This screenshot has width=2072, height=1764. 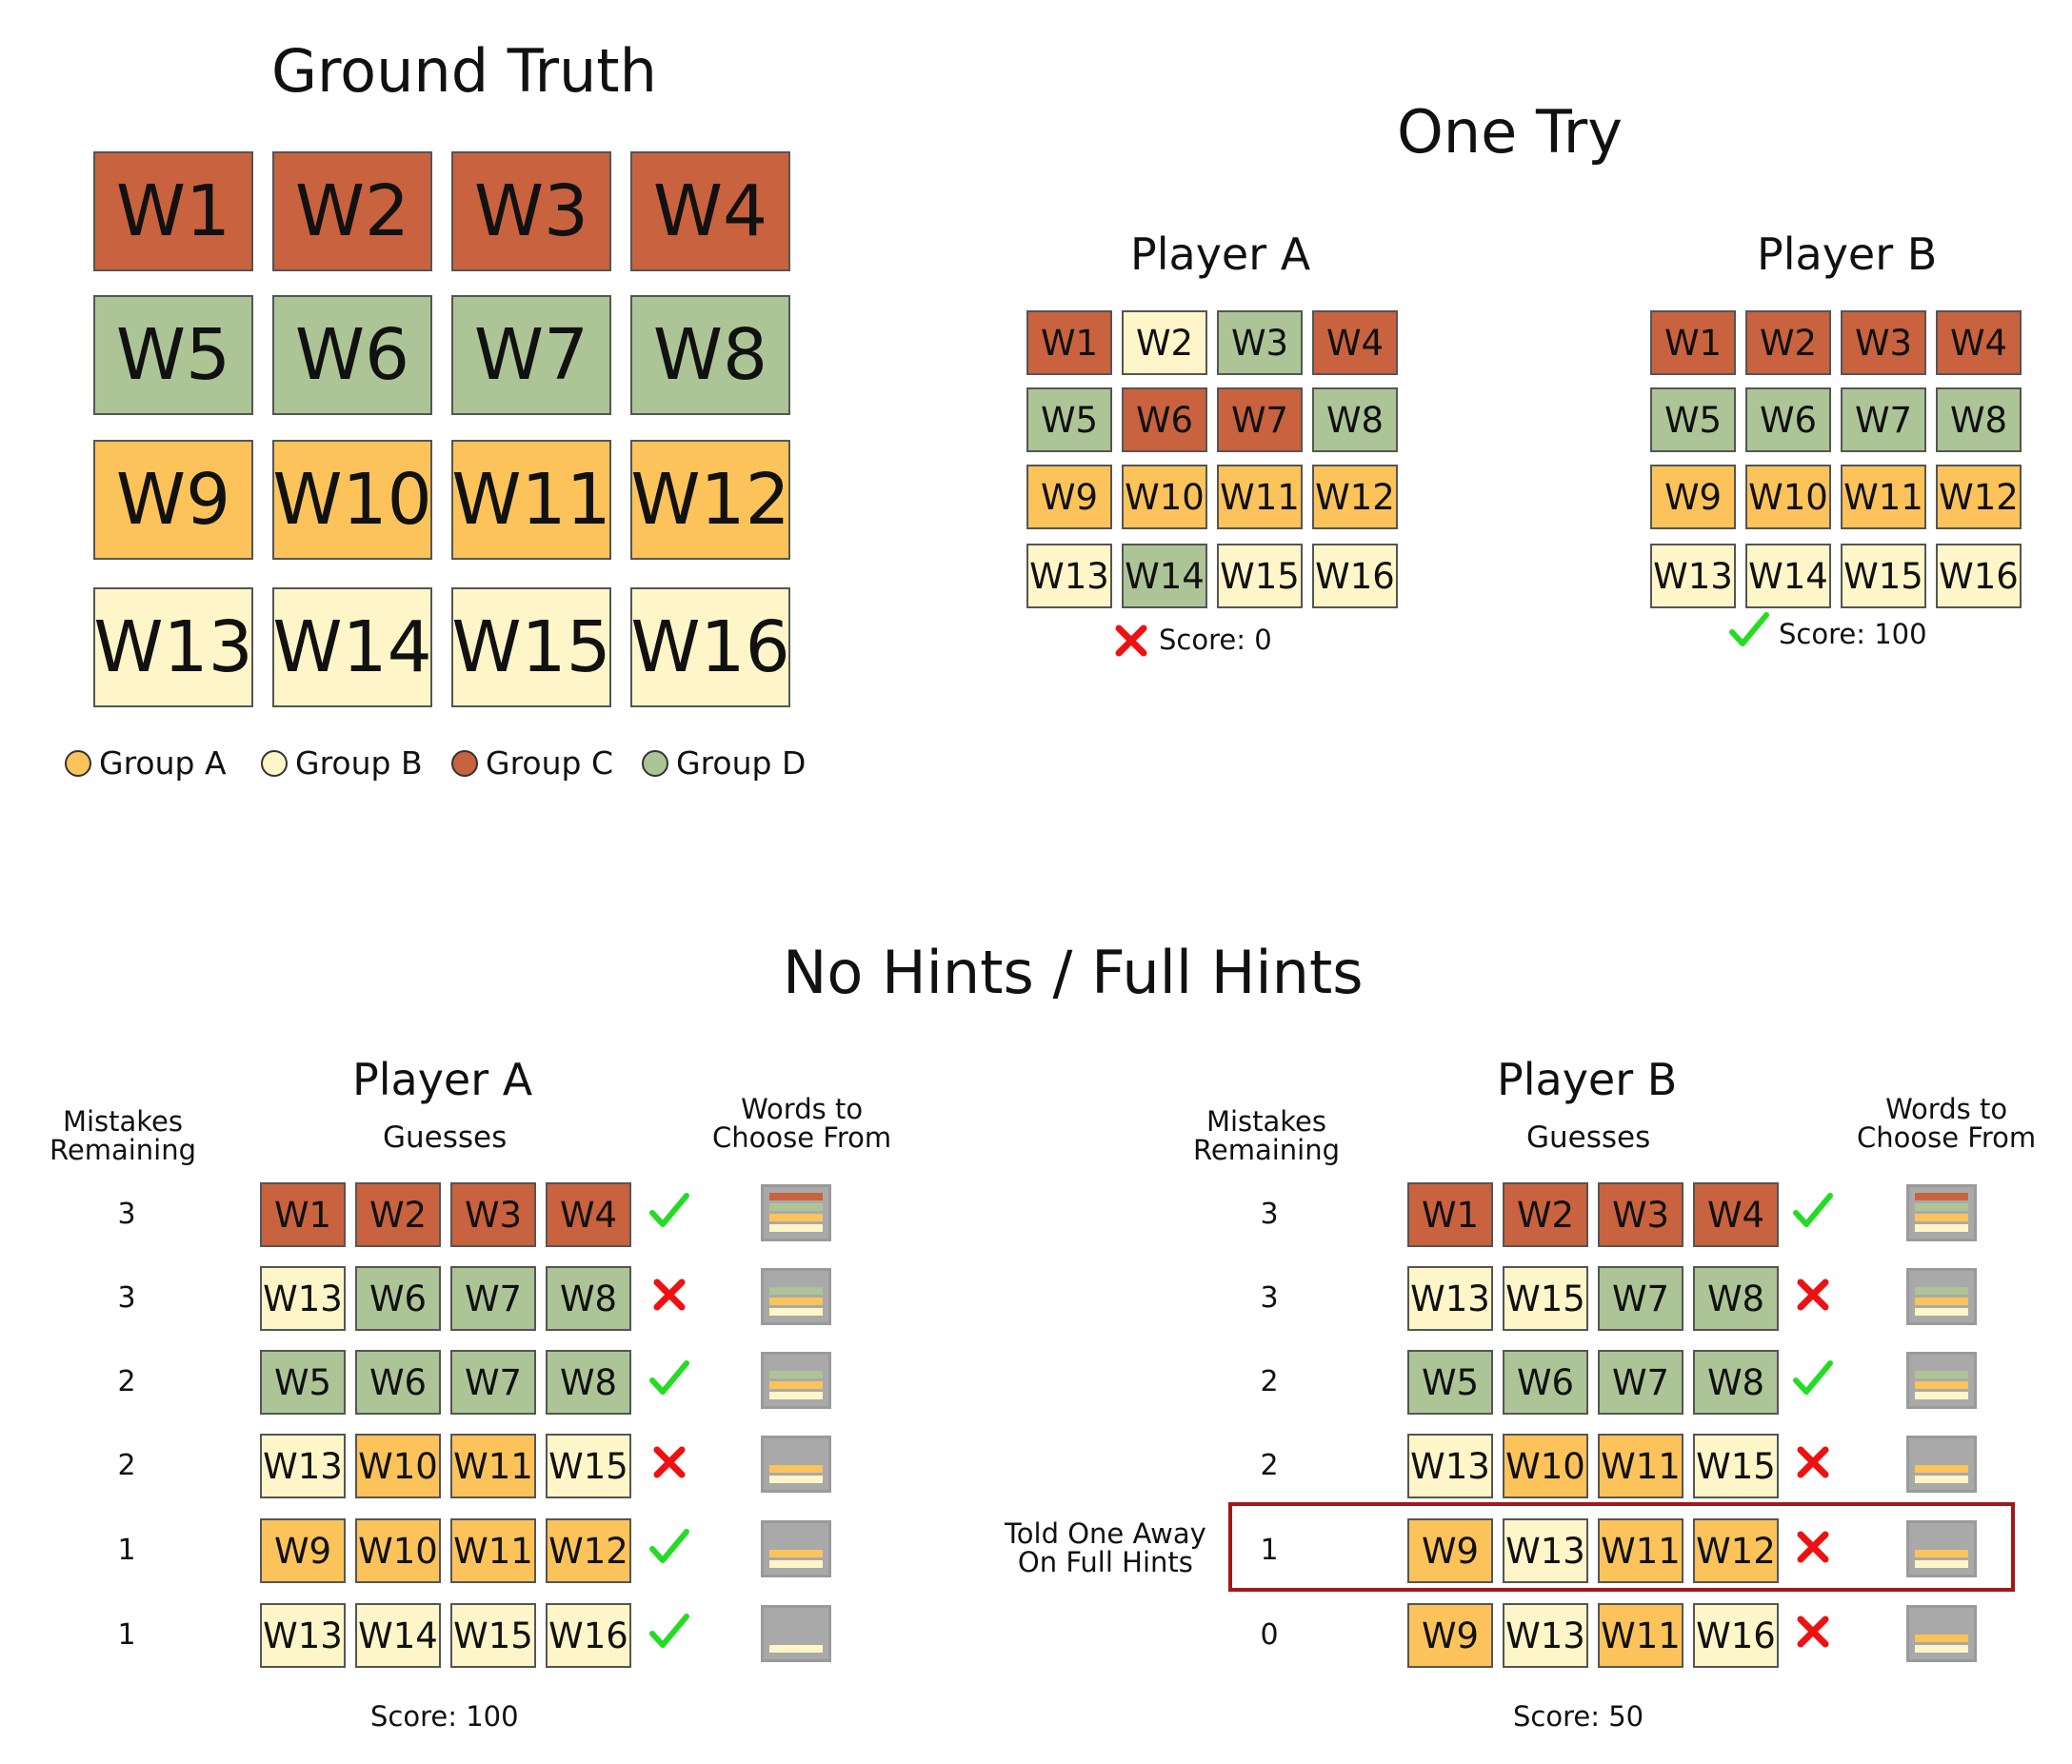 What do you see at coordinates (1788, 342) in the screenshot?
I see `word-tile: W2` at bounding box center [1788, 342].